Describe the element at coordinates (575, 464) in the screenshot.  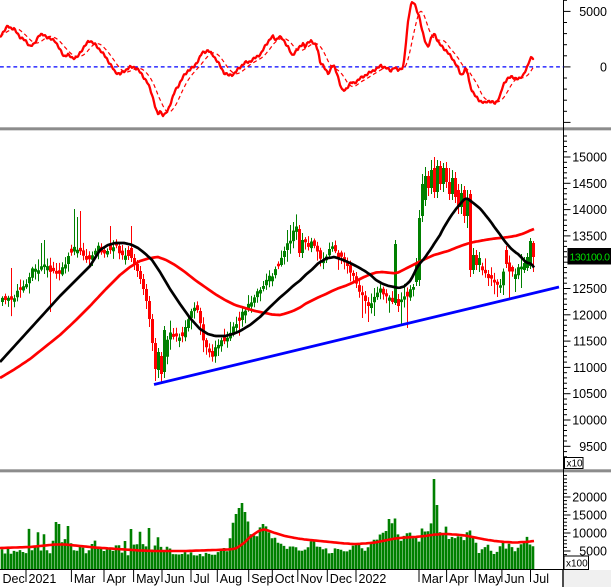
I see `svg-text: x10` at that location.